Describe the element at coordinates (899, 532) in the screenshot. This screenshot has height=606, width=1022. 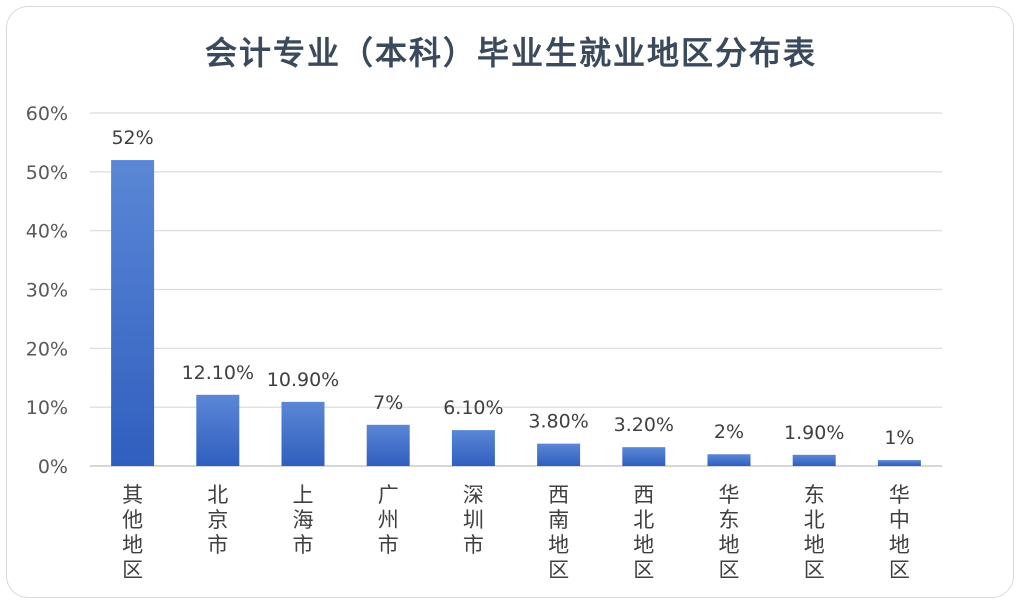
I see `category-label: 华中地区` at that location.